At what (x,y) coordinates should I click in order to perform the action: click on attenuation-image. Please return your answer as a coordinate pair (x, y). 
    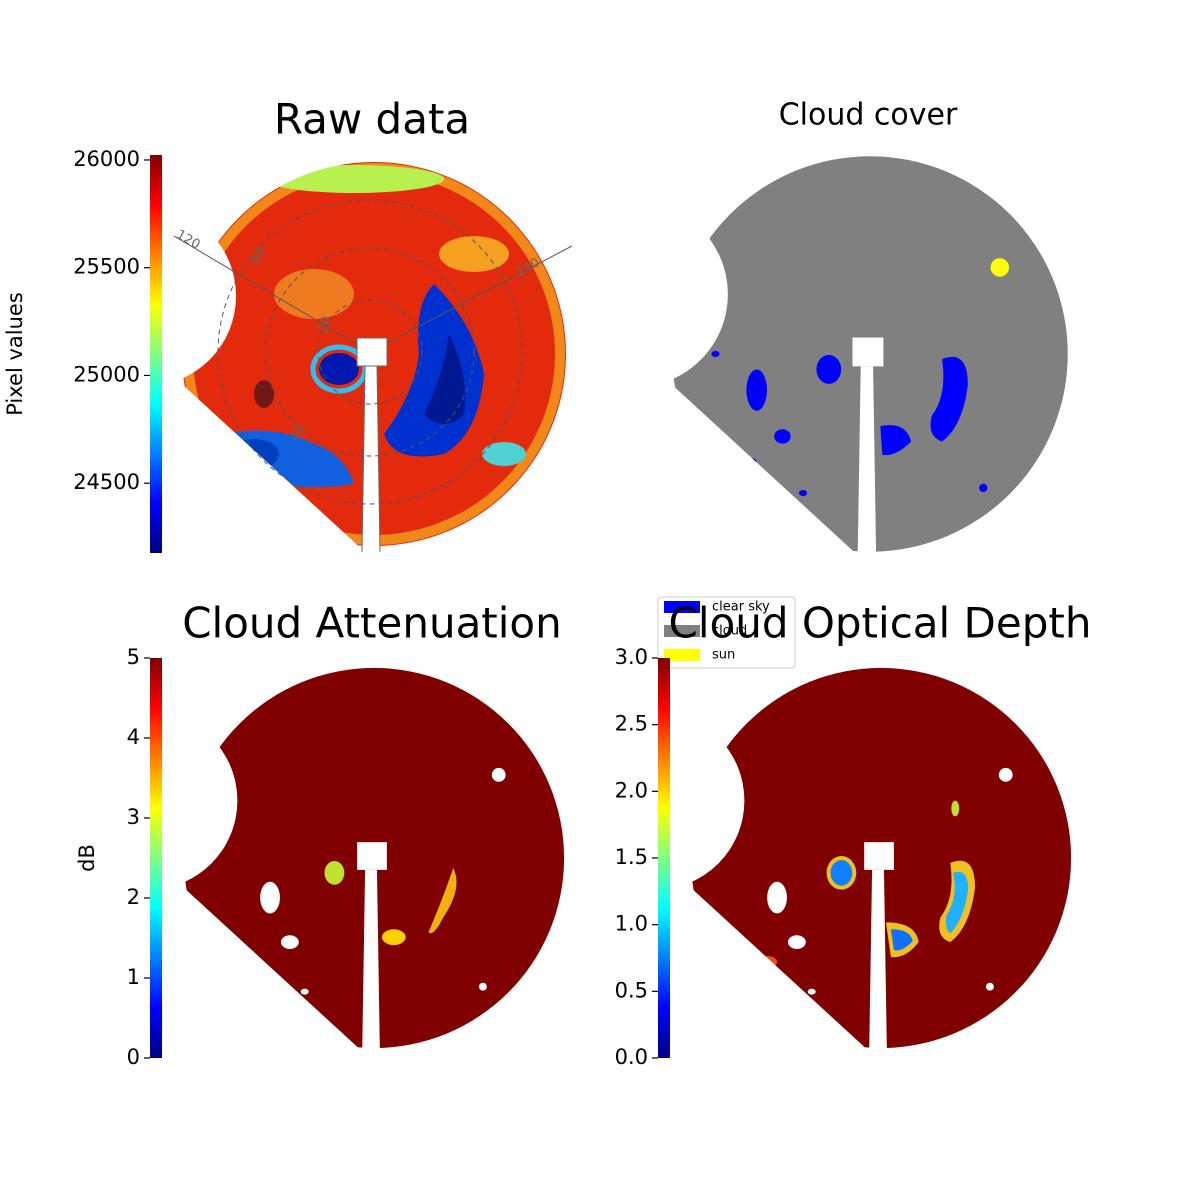
    Looking at the image, I should click on (374, 858).